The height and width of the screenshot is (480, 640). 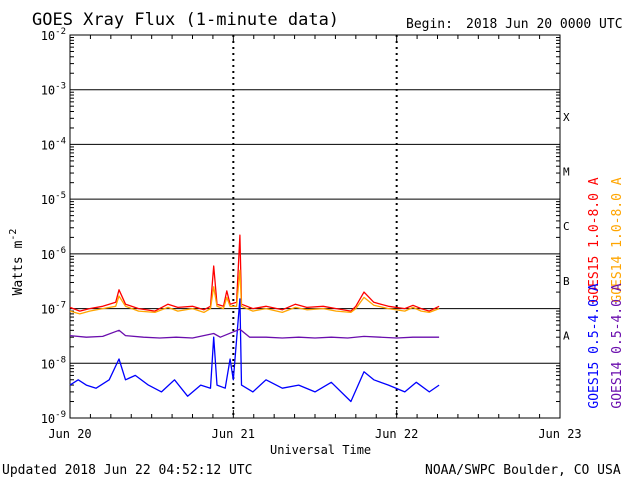 I want to click on flare-class-label: C, so click(x=566, y=226).